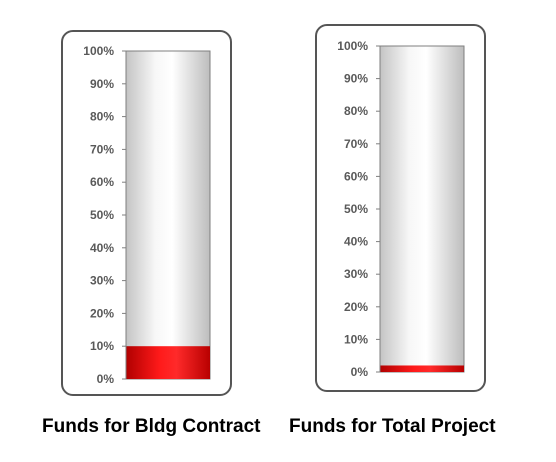 This screenshot has width=556, height=462. Describe the element at coordinates (102, 117) in the screenshot. I see `y-tick-label-bldg-contract: 80%` at that location.